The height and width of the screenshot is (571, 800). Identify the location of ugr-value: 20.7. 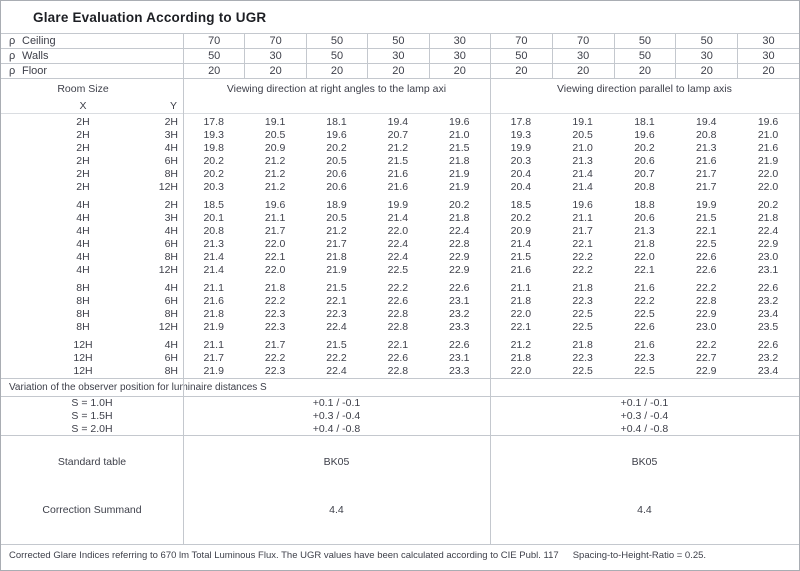
(644, 174).